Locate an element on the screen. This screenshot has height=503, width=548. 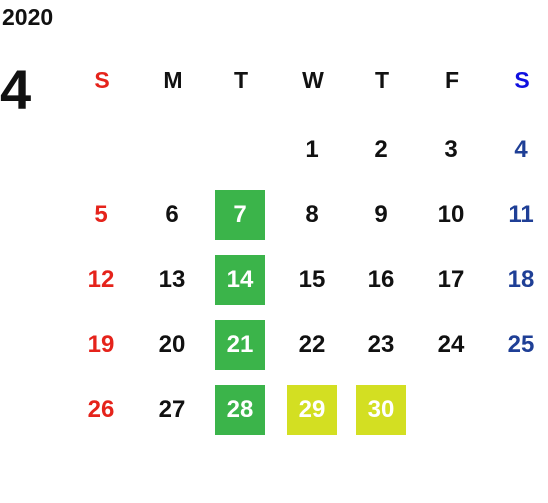
month: 4 is located at coordinates (16, 89).